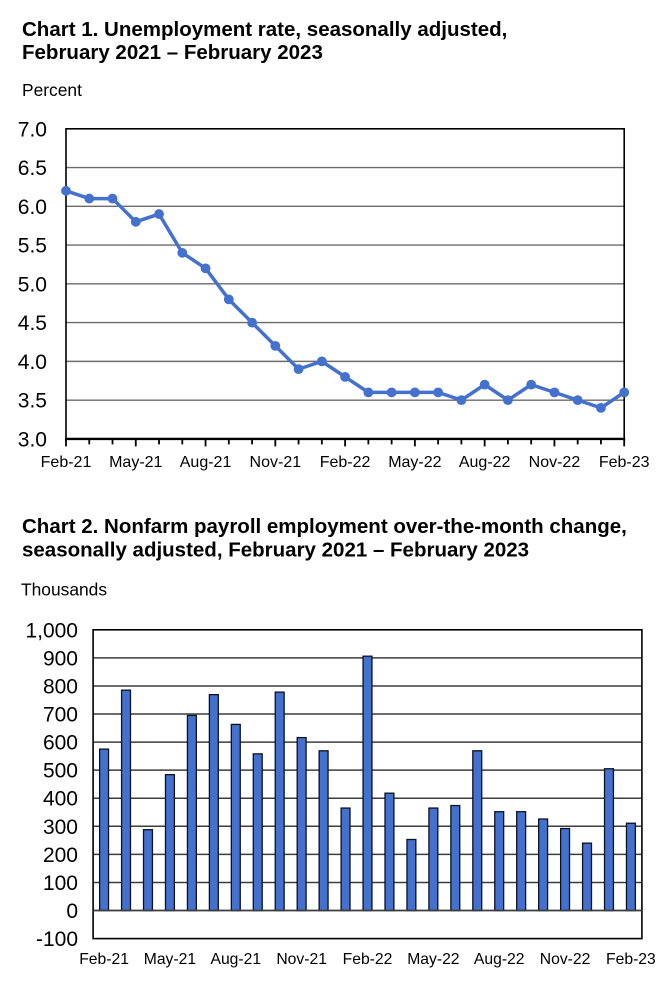 The image size is (669, 986). Describe the element at coordinates (32, 284) in the screenshot. I see `svg-text: 5.0` at that location.